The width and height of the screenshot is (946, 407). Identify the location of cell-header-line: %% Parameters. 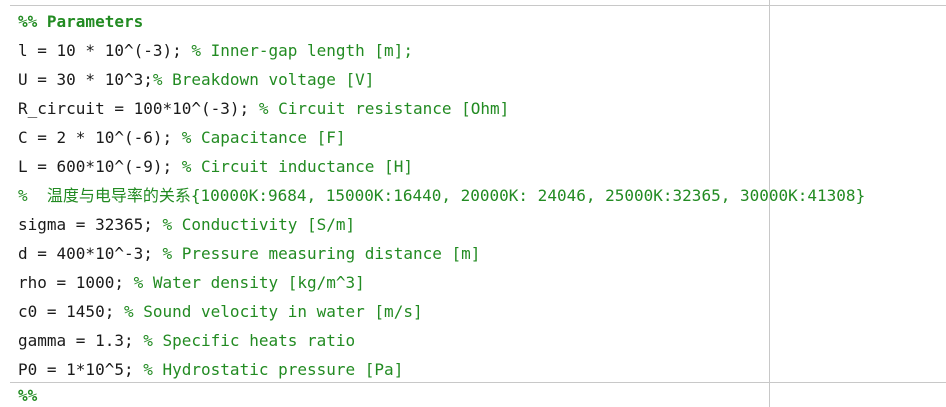
(81, 21).